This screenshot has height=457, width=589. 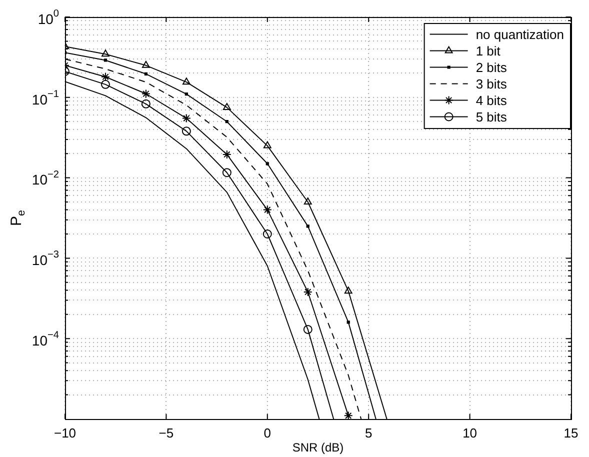 I want to click on legend-label: 2 bits, so click(x=492, y=67).